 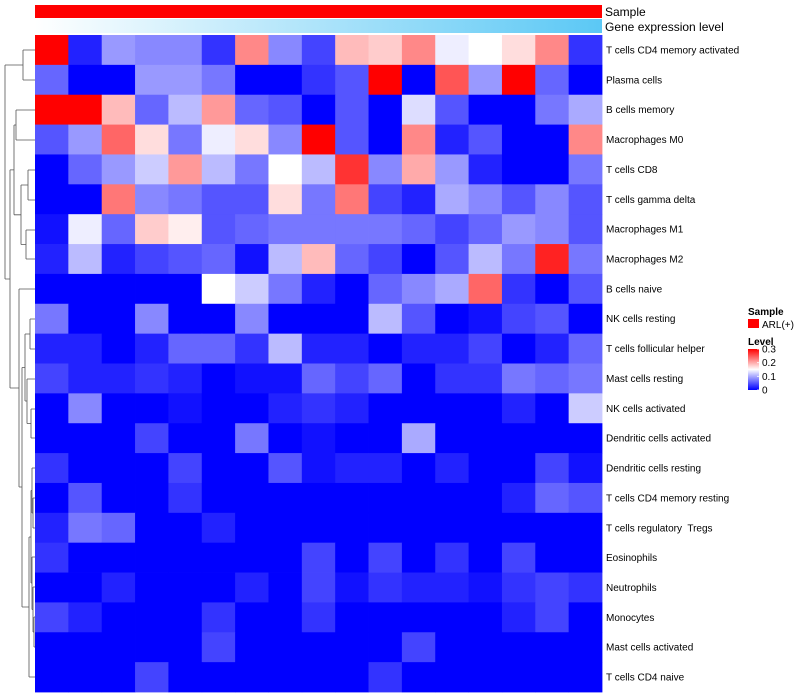 What do you see at coordinates (761, 342) in the screenshot?
I see `legend-level-title: Level` at bounding box center [761, 342].